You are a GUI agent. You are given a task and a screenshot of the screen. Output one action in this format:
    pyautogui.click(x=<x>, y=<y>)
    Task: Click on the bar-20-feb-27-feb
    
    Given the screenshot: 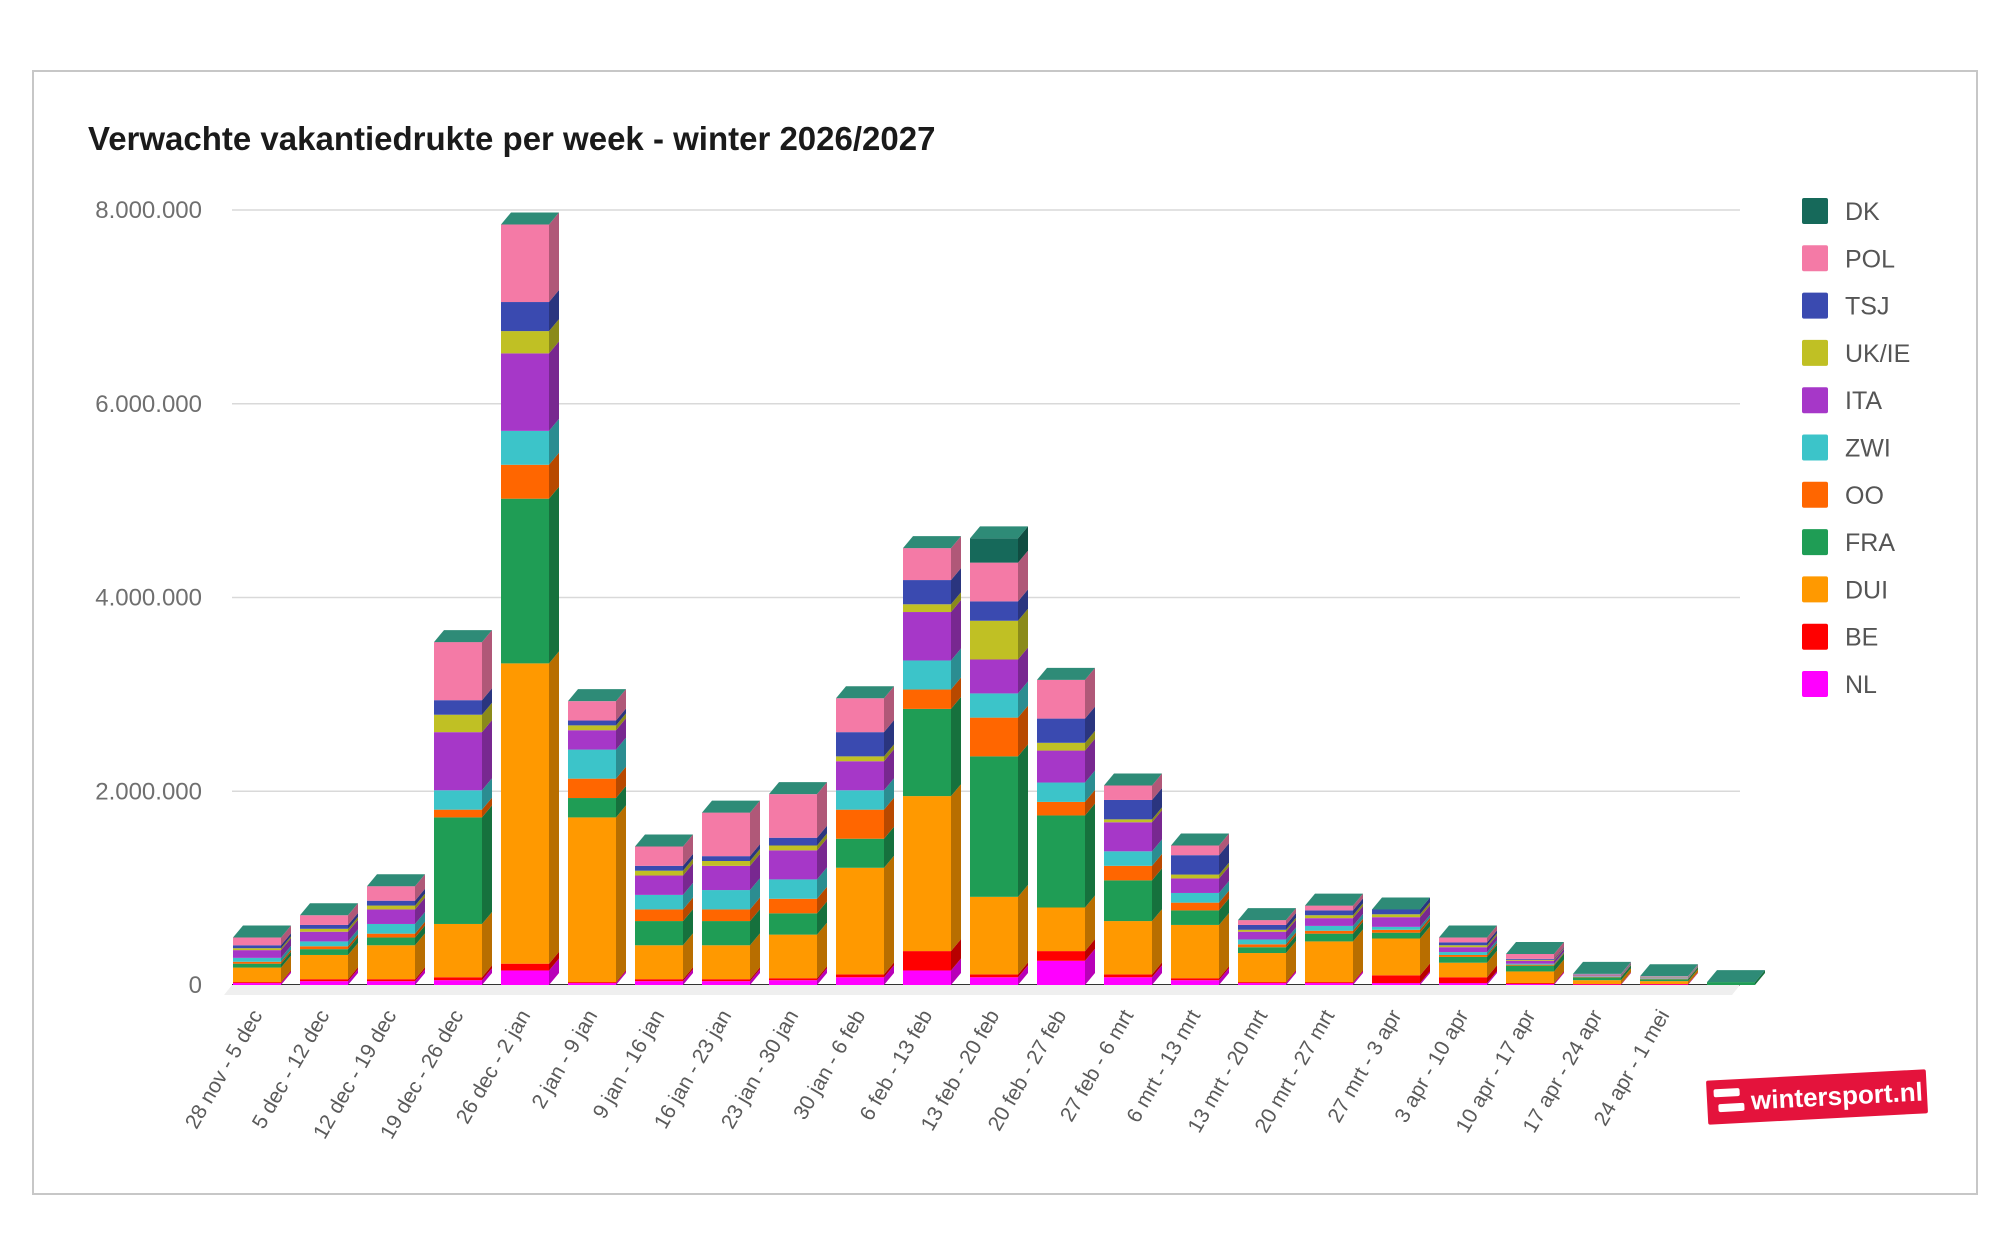 What is the action you would take?
    pyautogui.click(x=1066, y=826)
    